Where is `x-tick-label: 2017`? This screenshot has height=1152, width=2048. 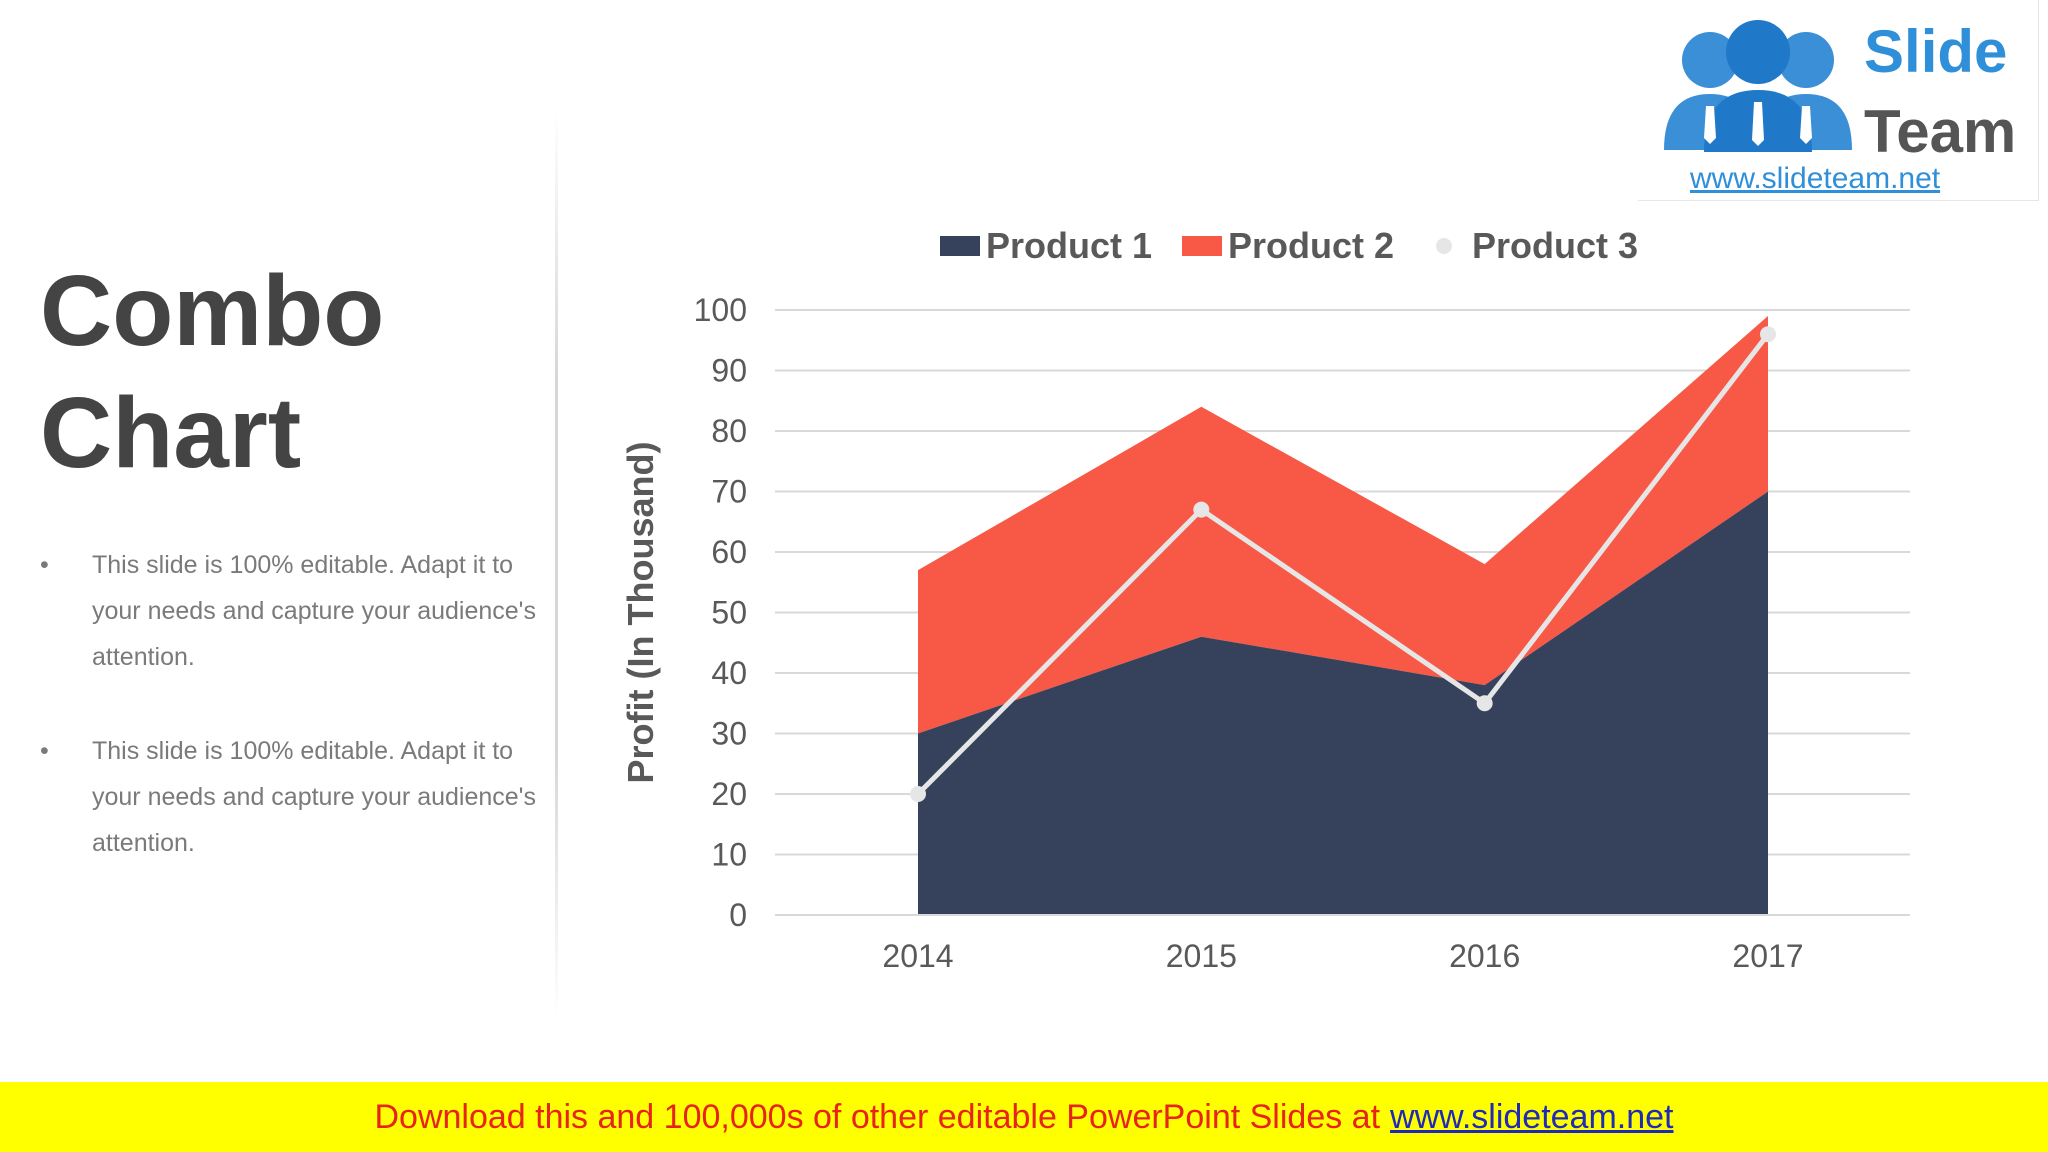
x-tick-label: 2017 is located at coordinates (1767, 956).